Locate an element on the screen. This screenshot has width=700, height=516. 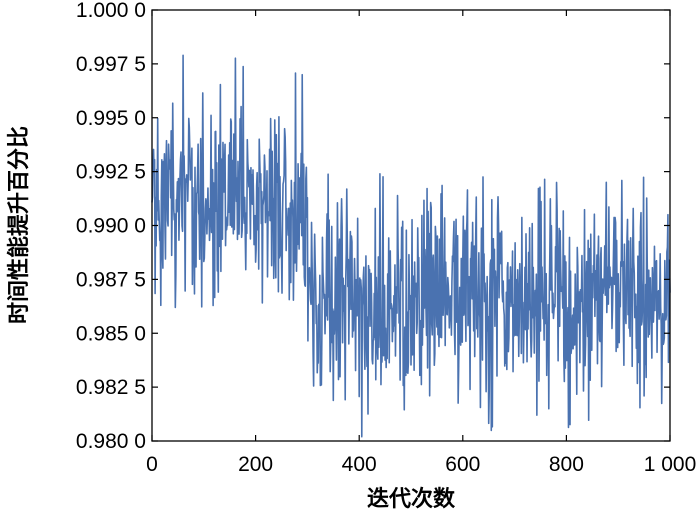
x-axis-title: 迭代次数 is located at coordinates (411, 499).